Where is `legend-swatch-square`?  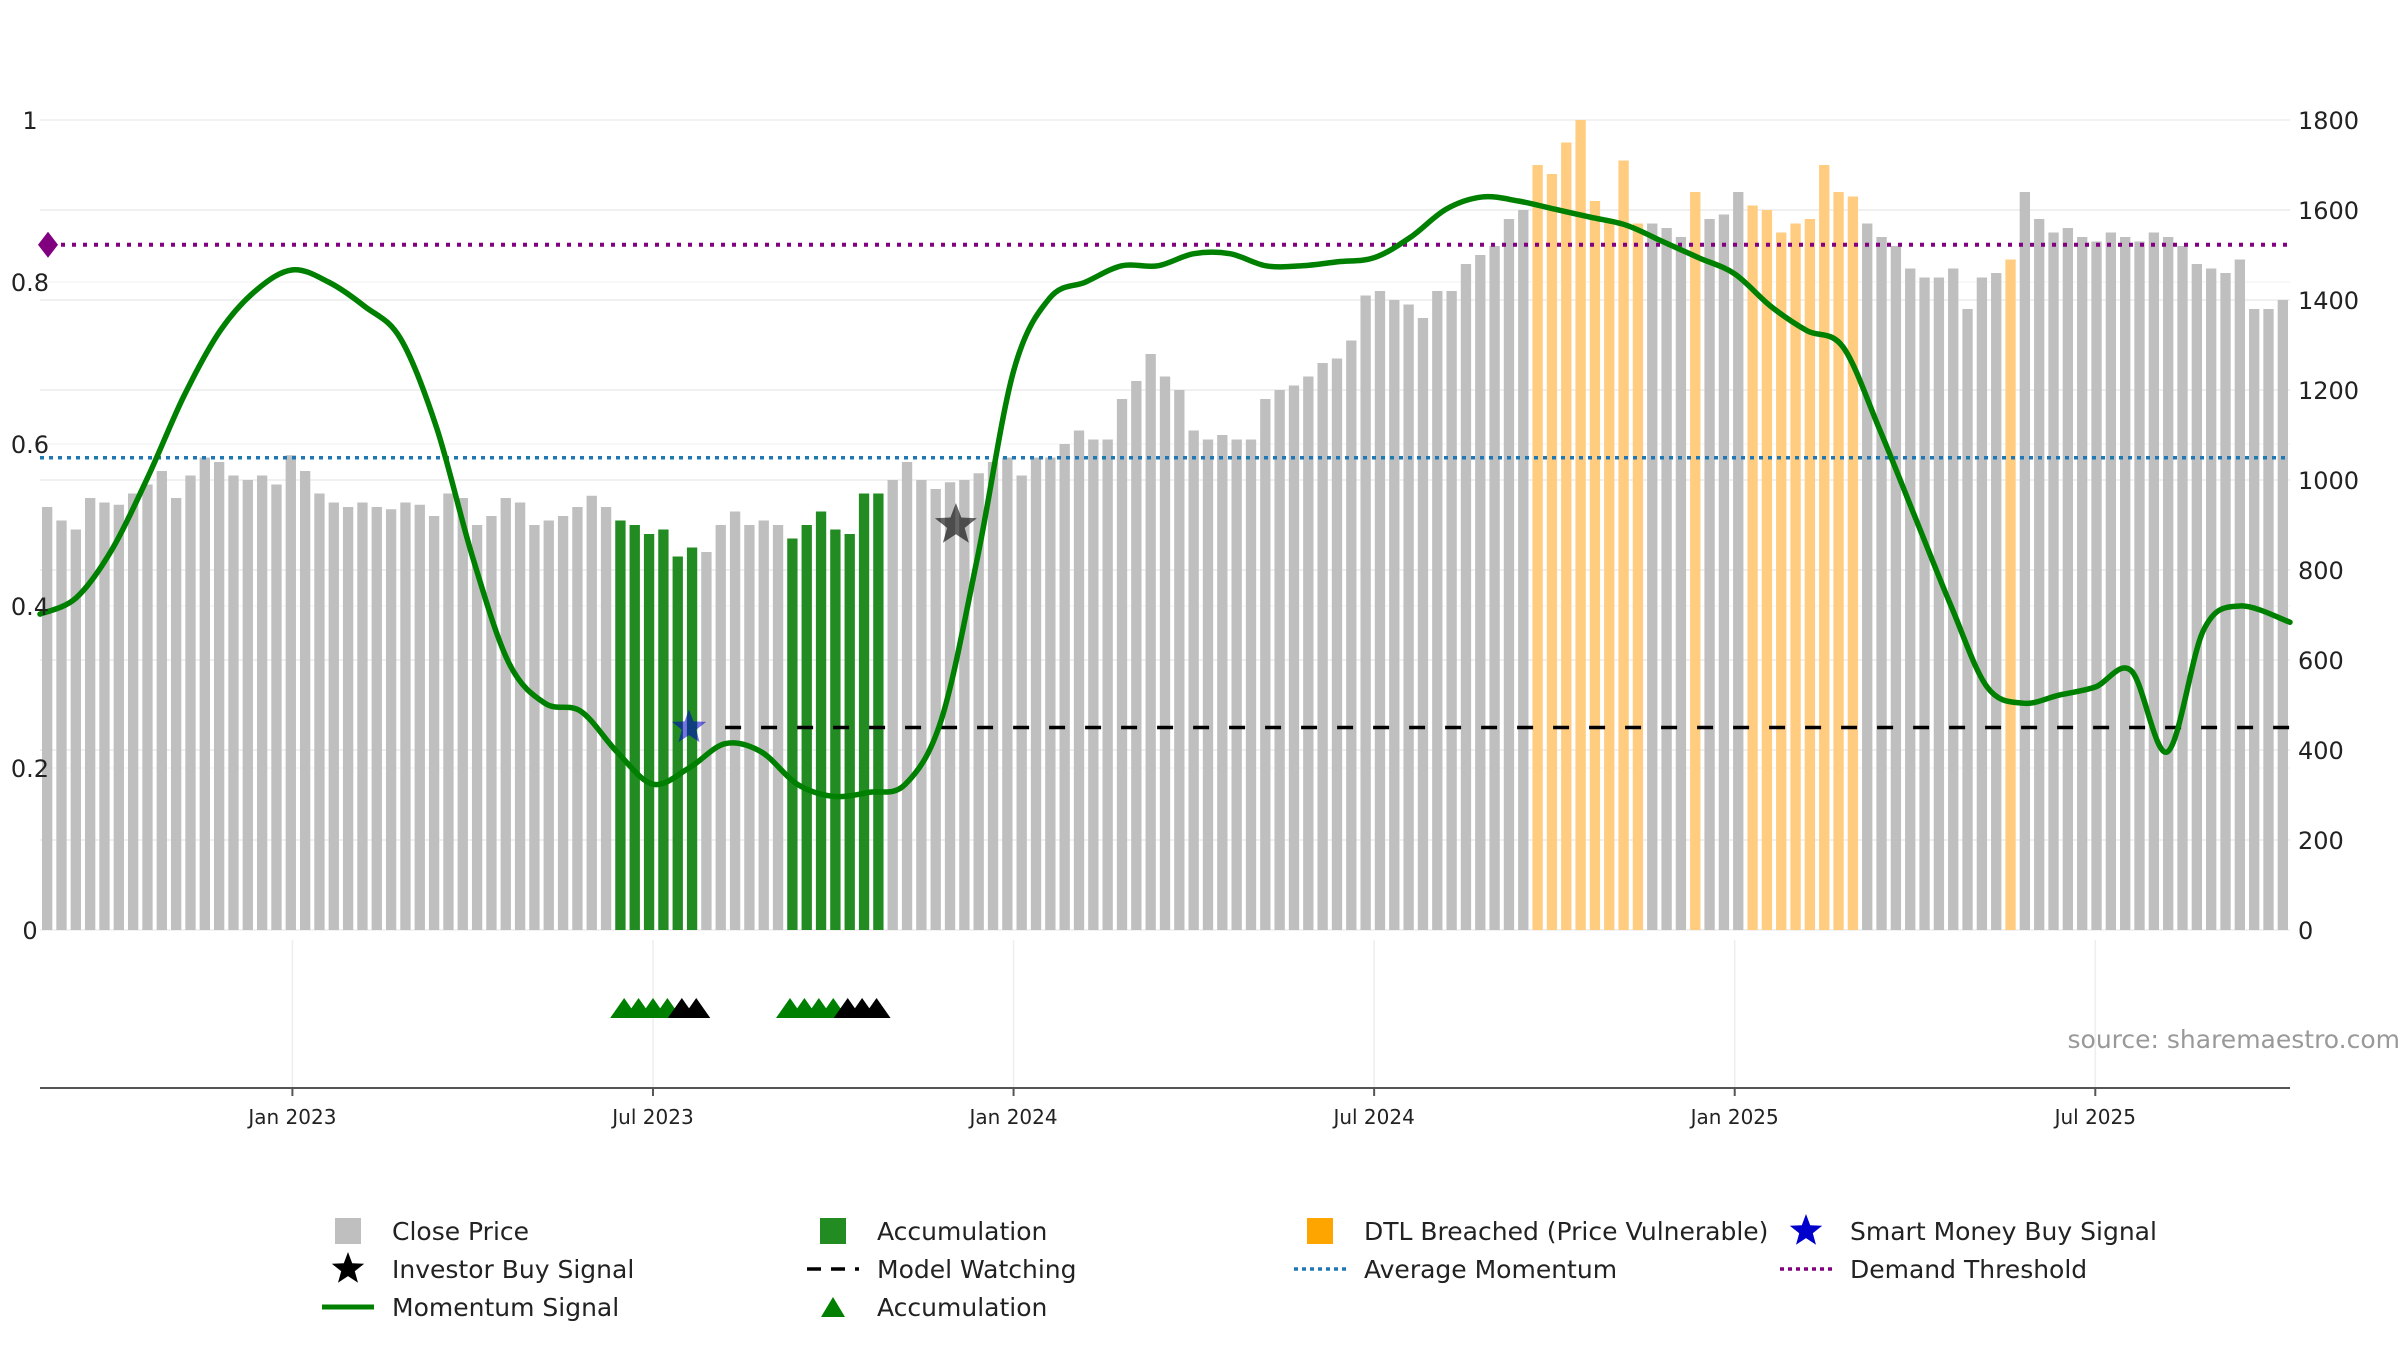
legend-swatch-square is located at coordinates (833, 1231).